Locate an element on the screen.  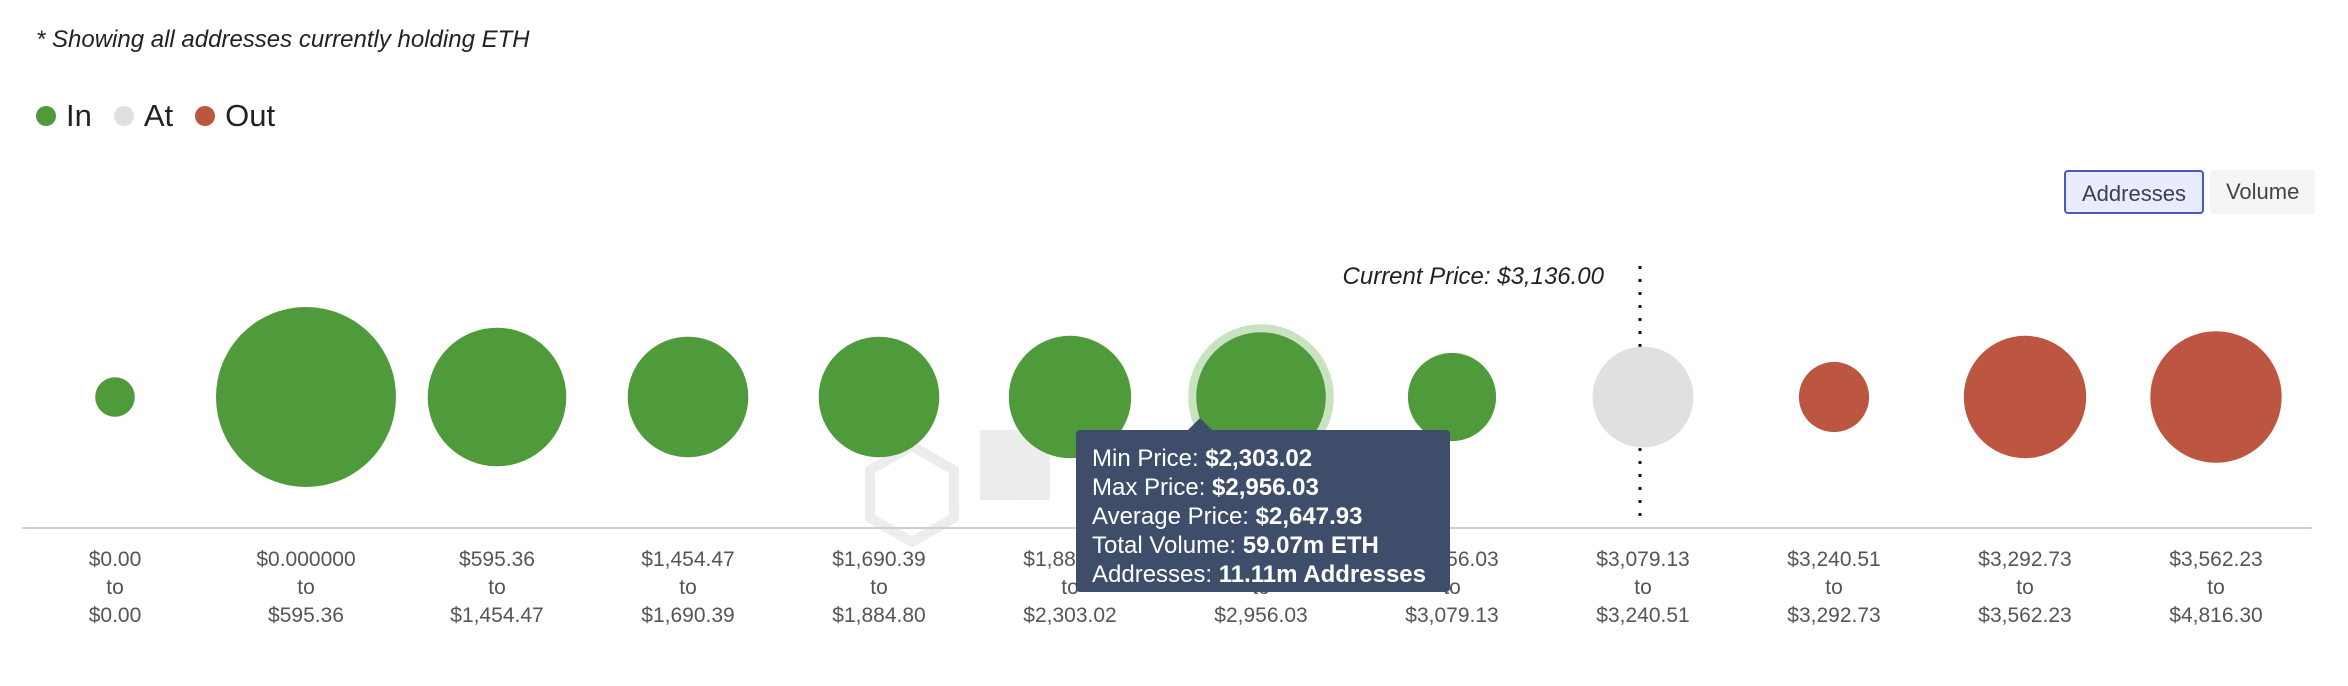
tooltip-addresses-row: Addresses: 11.11m Addresses is located at coordinates (1271, 574).